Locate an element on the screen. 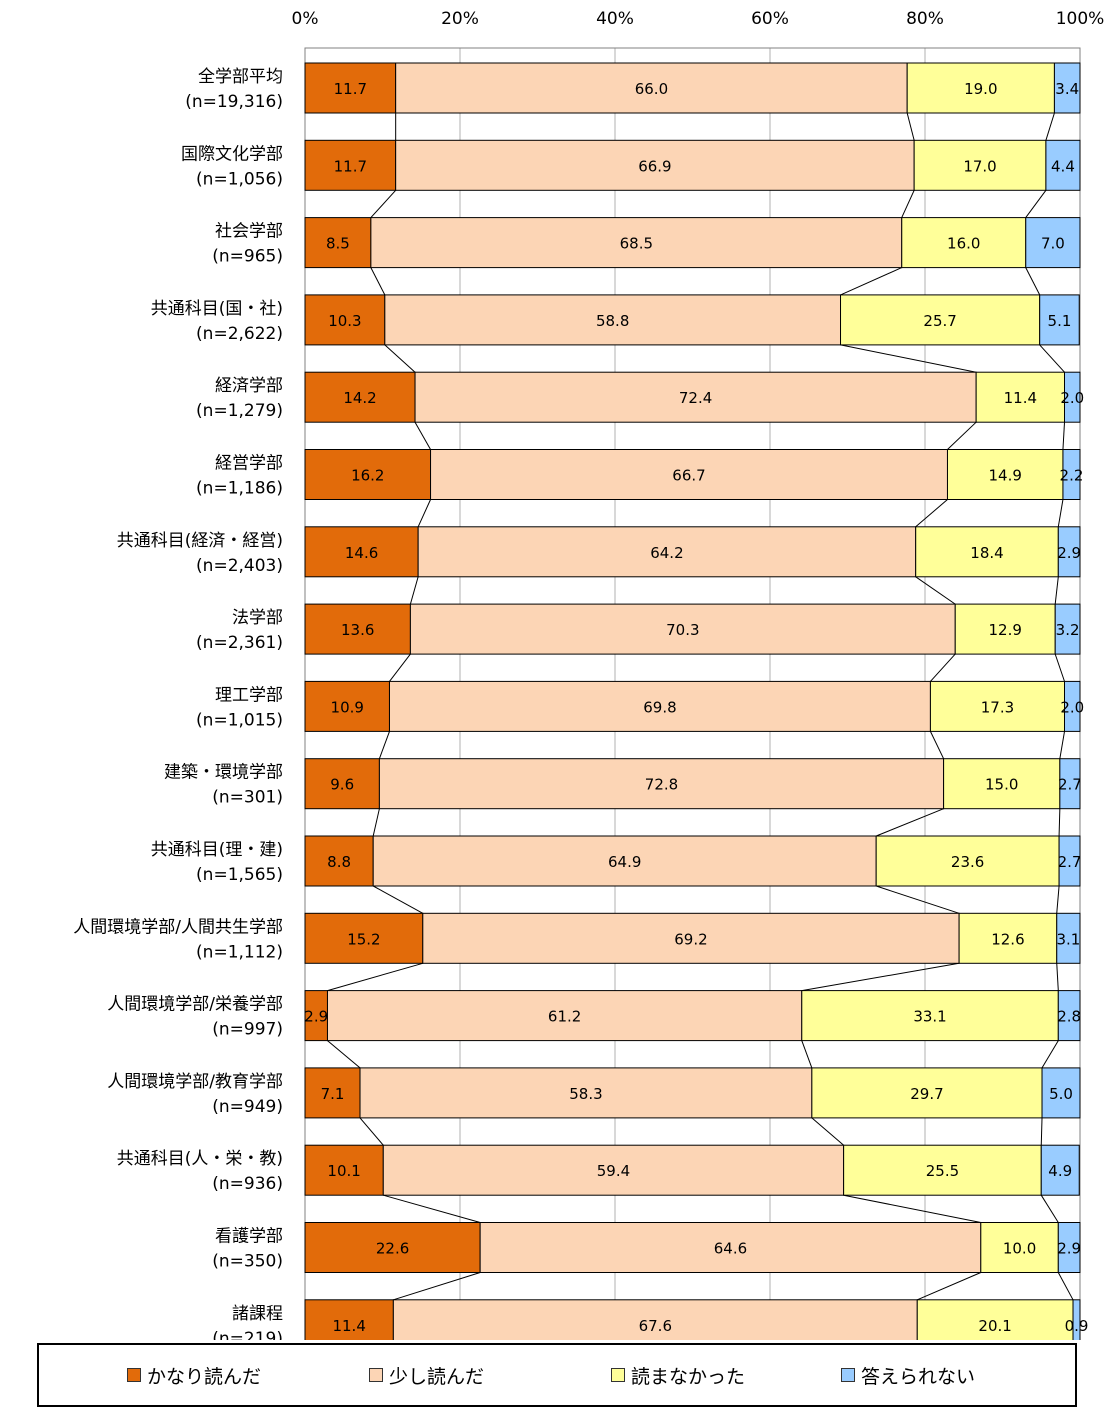  data-label: 14.9 is located at coordinates (1005, 476).